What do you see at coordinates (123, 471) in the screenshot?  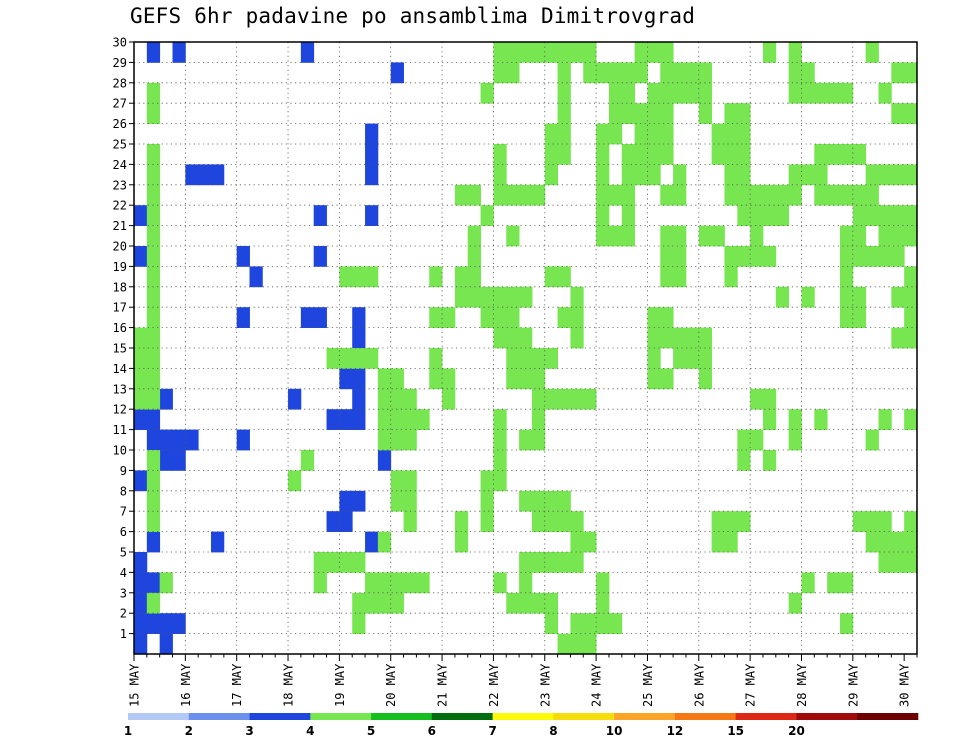 I see `y-tick-label: 9` at bounding box center [123, 471].